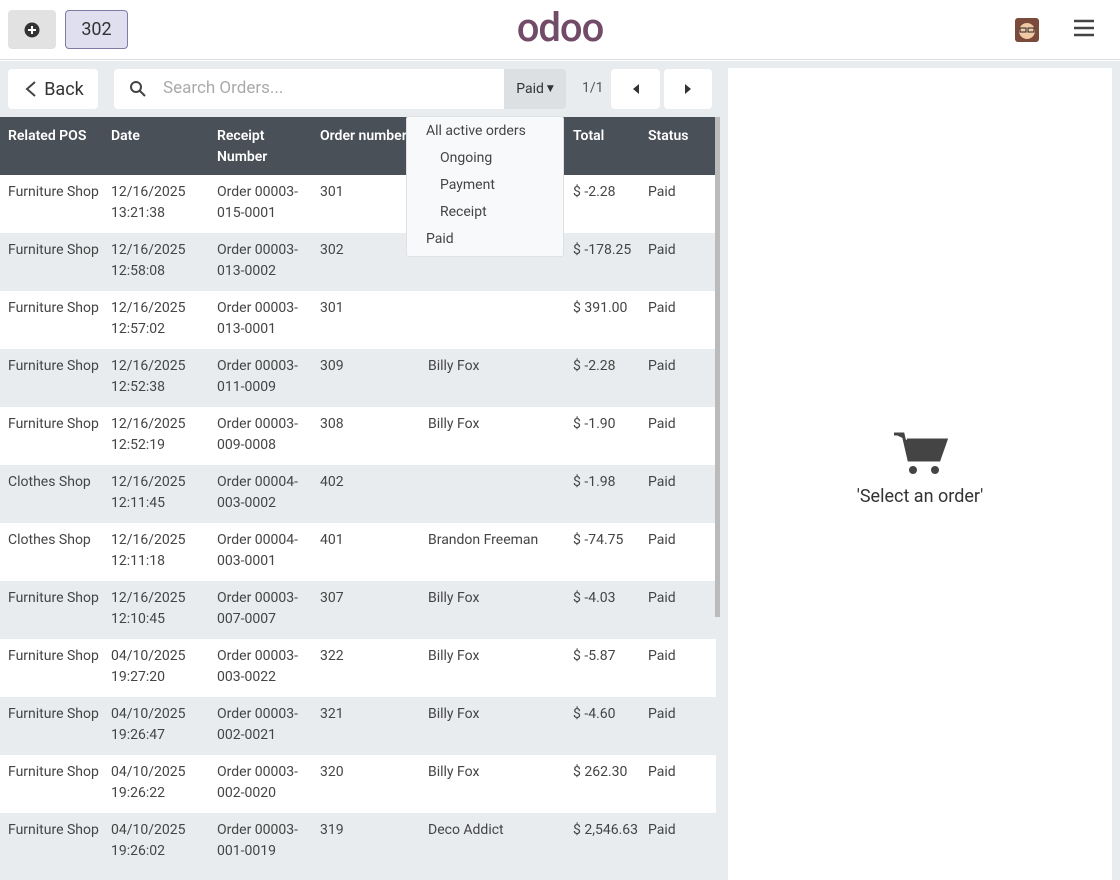  Describe the element at coordinates (156, 842) in the screenshot. I see `cell: 04/10/2025 19:26:02` at that location.